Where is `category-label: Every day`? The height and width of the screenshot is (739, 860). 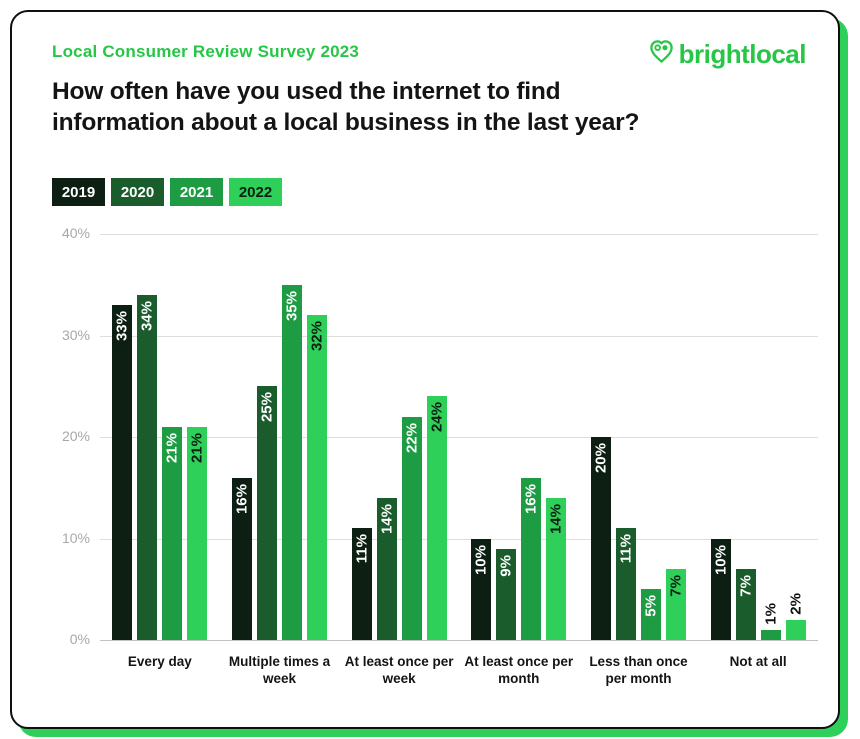 category-label: Every day is located at coordinates (159, 661).